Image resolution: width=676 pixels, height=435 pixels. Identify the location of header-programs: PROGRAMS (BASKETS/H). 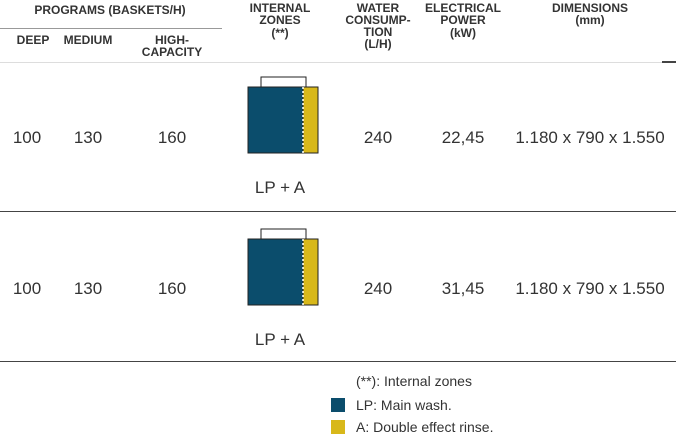
(110, 10).